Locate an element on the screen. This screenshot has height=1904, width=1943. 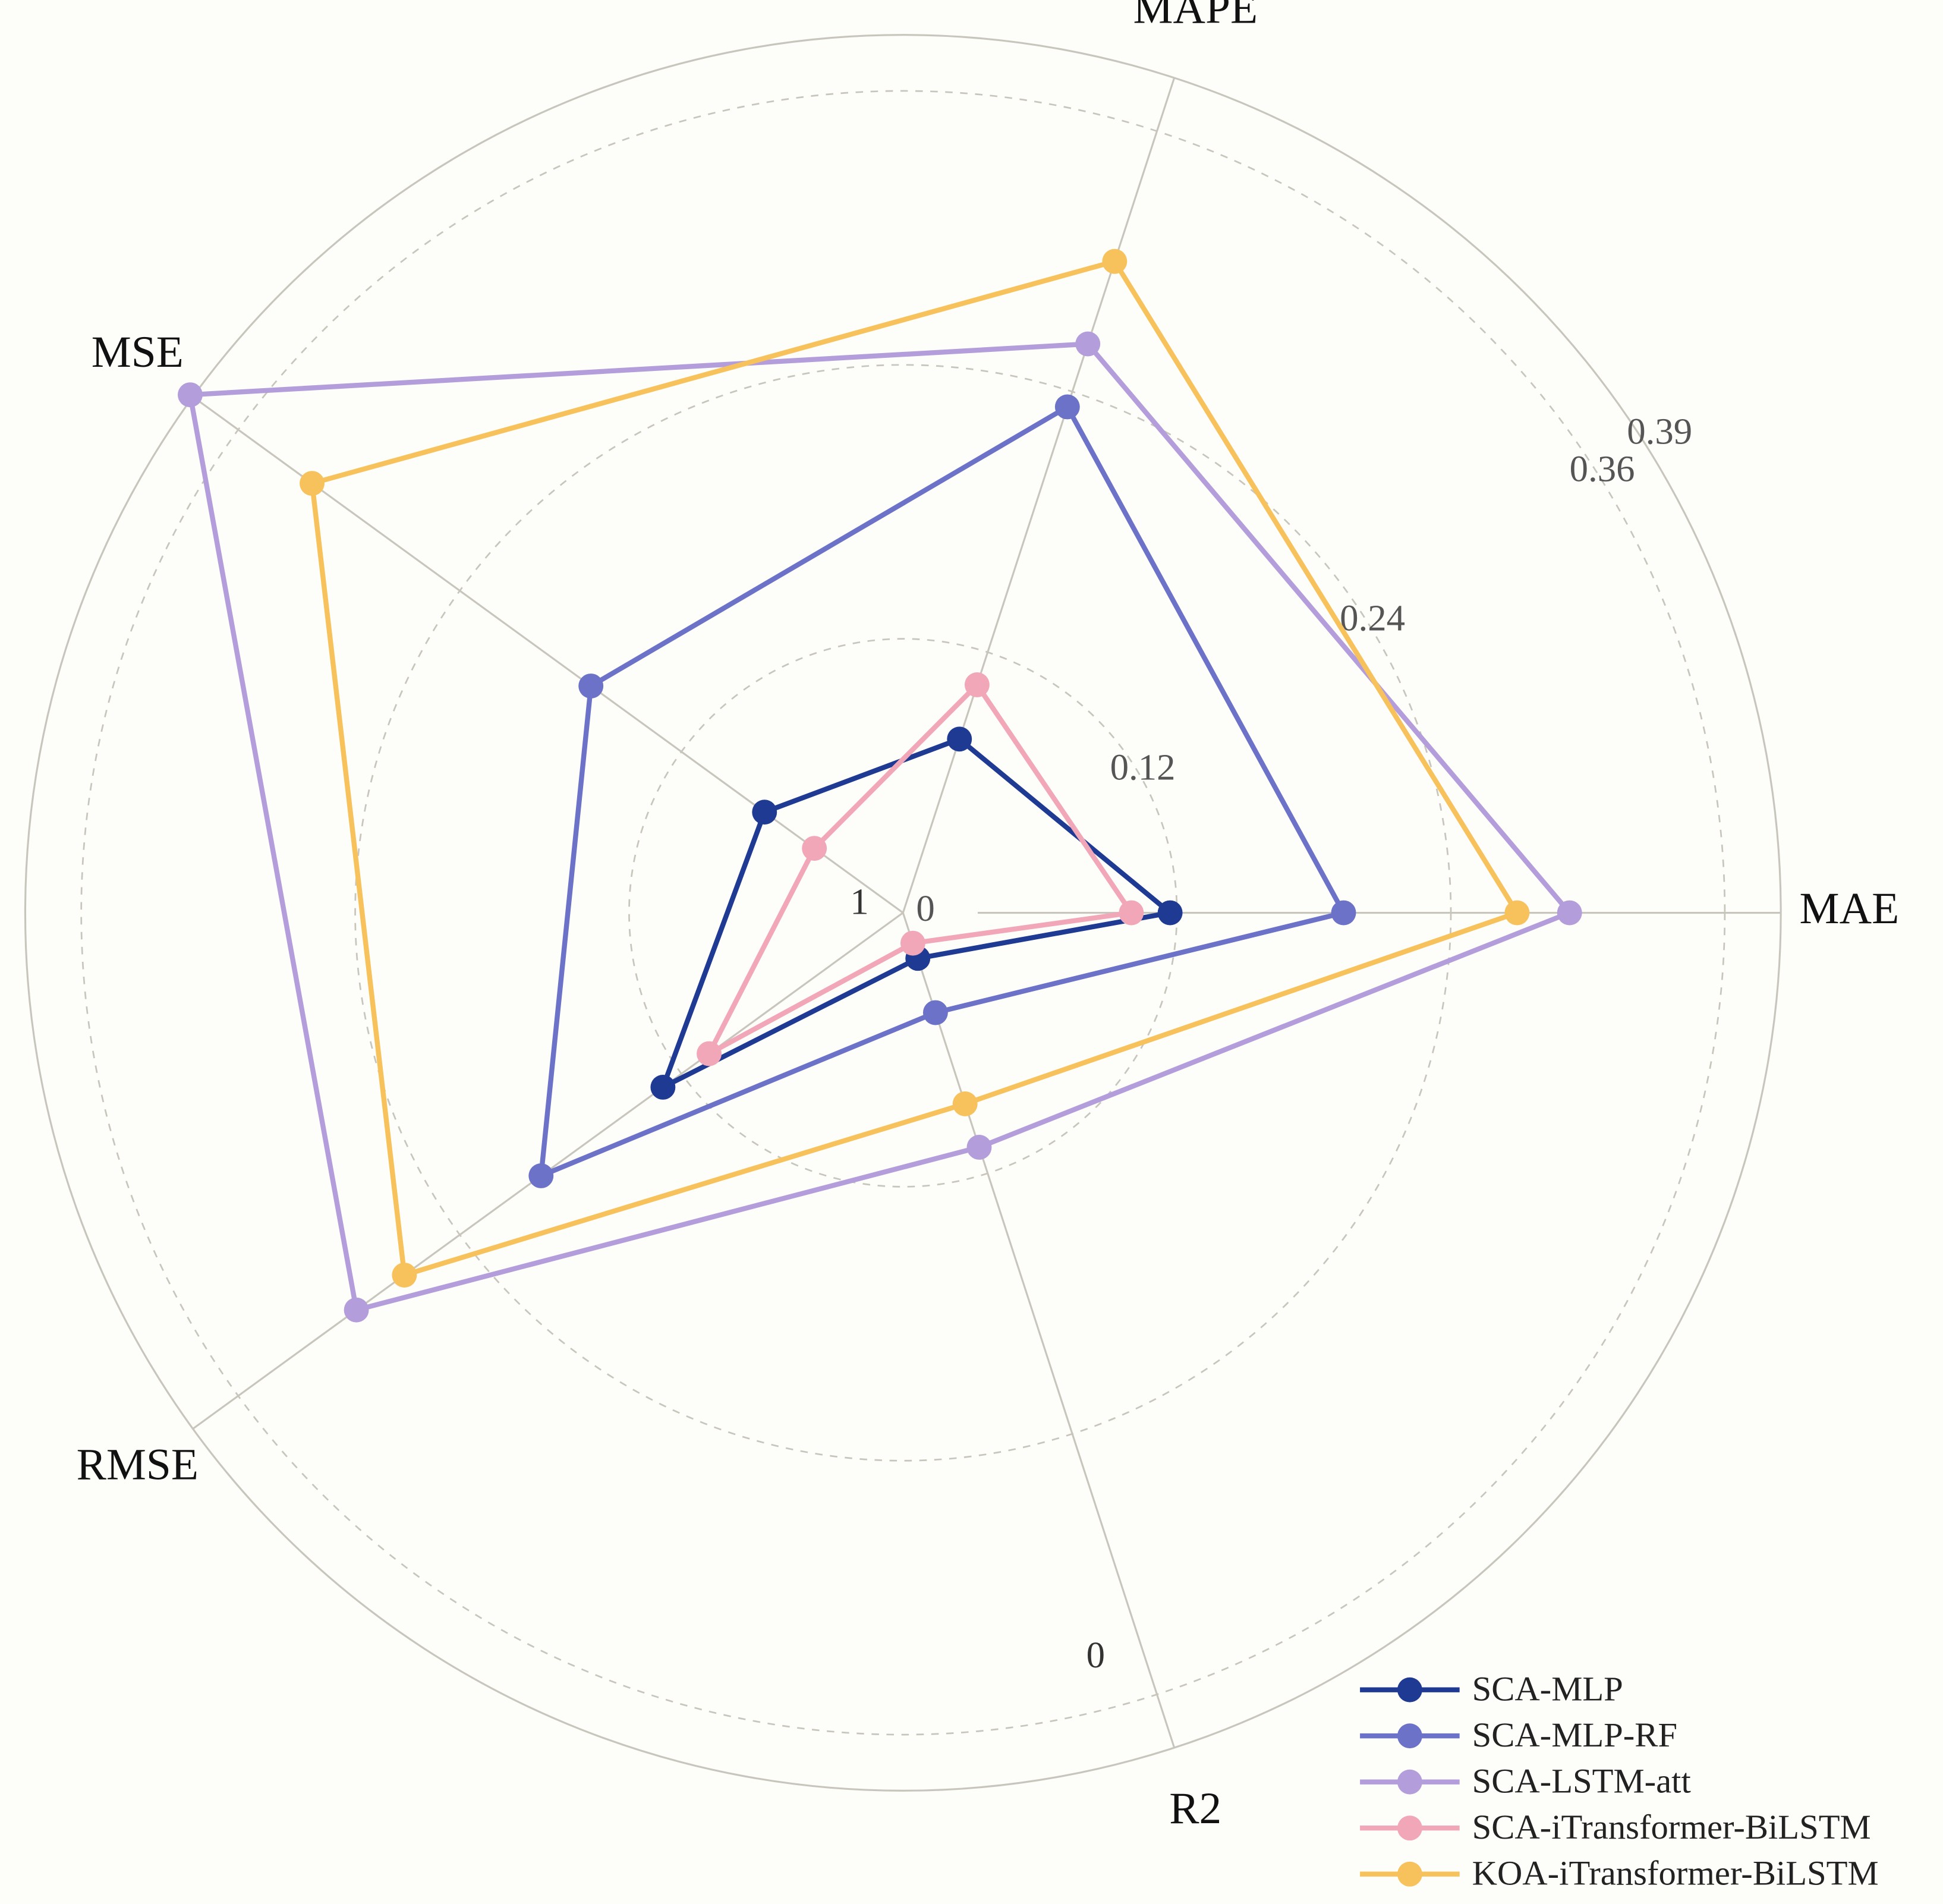
legend-label: KOA-iTransformer-BiLSTM is located at coordinates (1675, 1873).